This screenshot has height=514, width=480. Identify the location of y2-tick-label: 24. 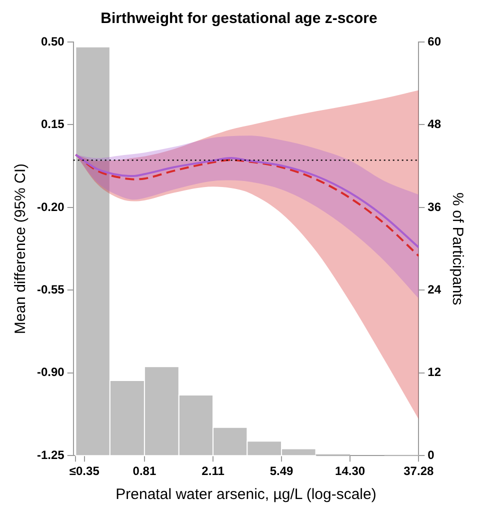
(435, 289).